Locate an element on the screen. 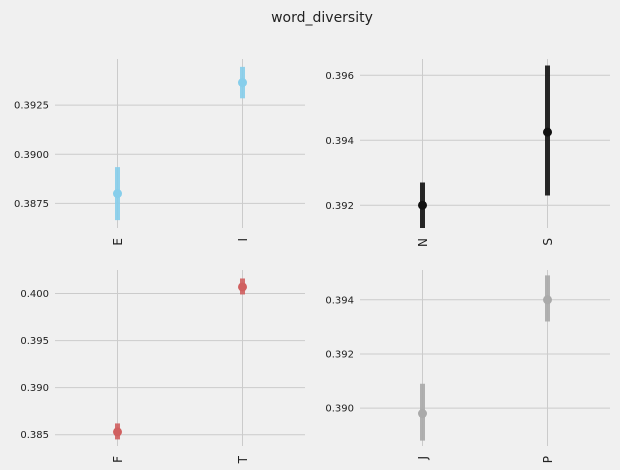  y-tick-label: 0.396 is located at coordinates (339, 76).